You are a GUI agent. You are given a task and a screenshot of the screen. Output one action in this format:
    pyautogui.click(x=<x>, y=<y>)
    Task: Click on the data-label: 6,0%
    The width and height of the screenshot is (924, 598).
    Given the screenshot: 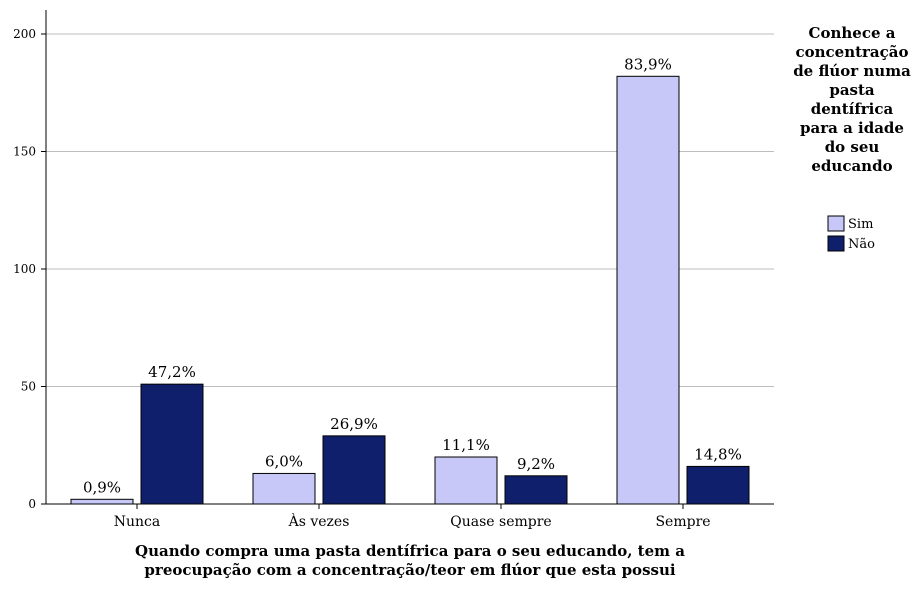 What is the action you would take?
    pyautogui.click(x=284, y=461)
    